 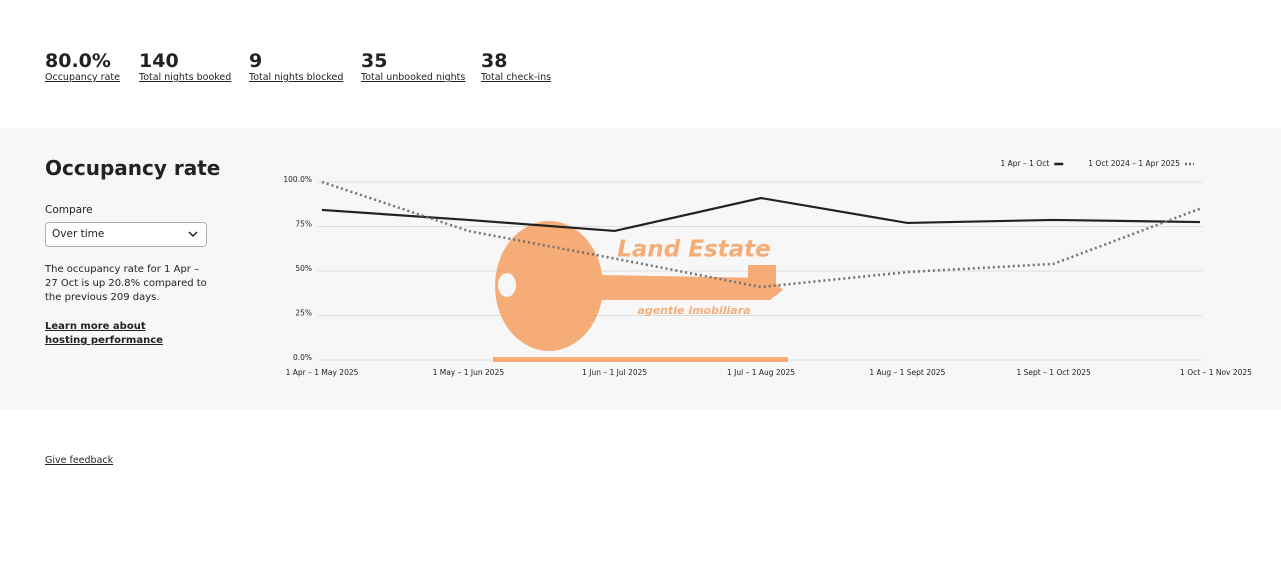 I want to click on compare-label: Compare, so click(x=69, y=210).